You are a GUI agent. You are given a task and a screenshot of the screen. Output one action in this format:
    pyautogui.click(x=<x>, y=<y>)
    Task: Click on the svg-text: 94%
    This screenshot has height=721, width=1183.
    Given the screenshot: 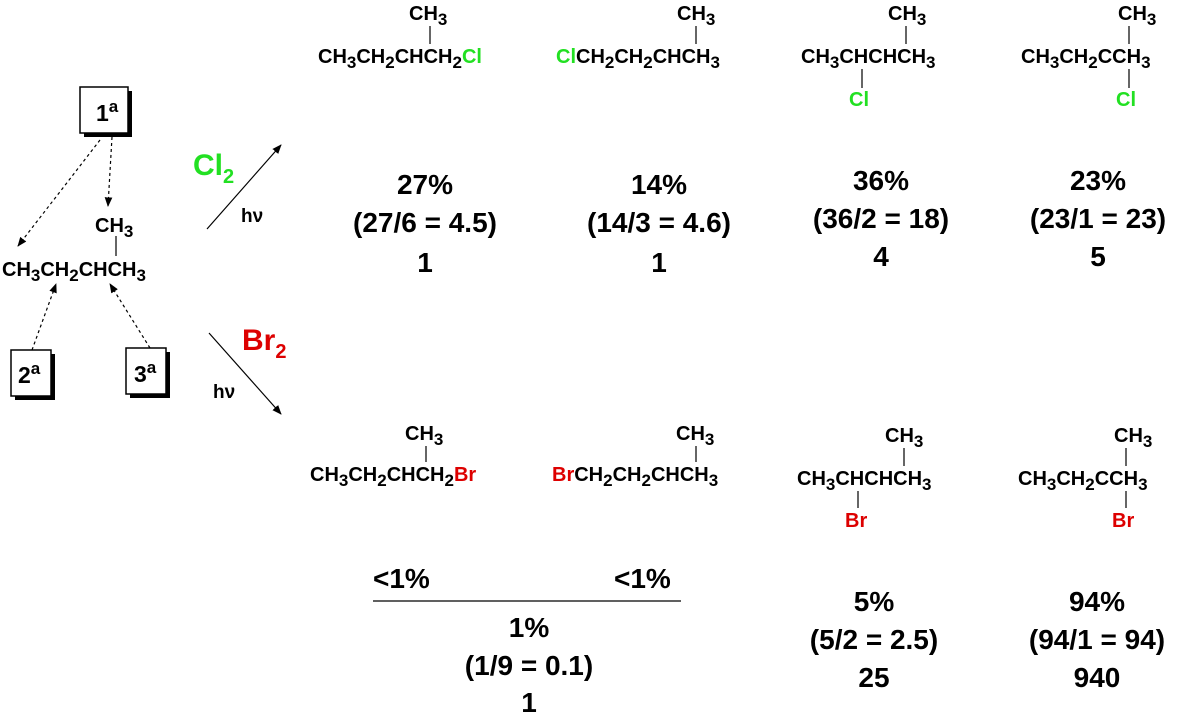 What is the action you would take?
    pyautogui.click(x=1097, y=601)
    